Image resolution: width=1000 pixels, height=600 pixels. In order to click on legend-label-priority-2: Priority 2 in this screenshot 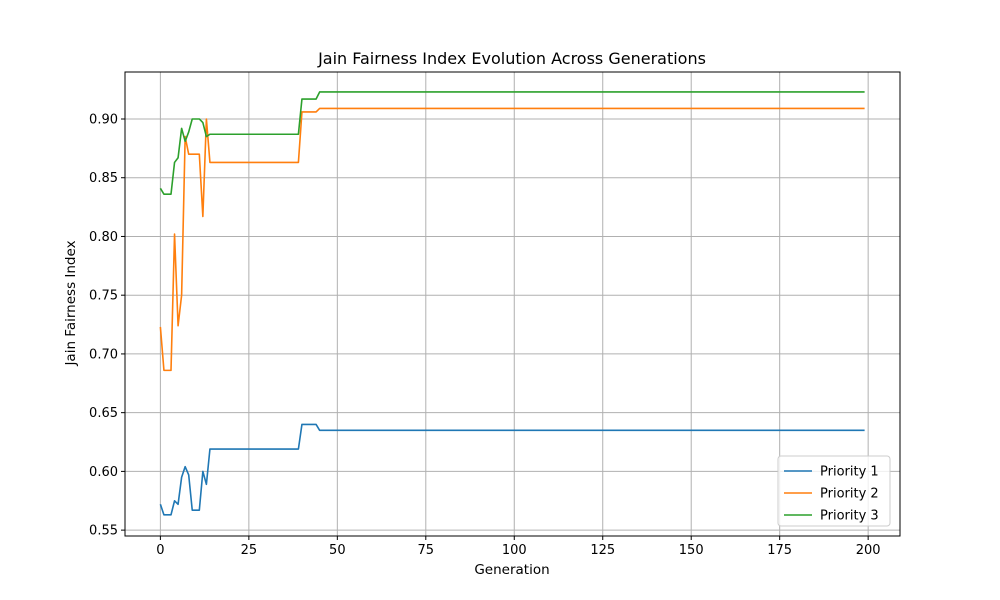, I will do `click(849, 494)`.